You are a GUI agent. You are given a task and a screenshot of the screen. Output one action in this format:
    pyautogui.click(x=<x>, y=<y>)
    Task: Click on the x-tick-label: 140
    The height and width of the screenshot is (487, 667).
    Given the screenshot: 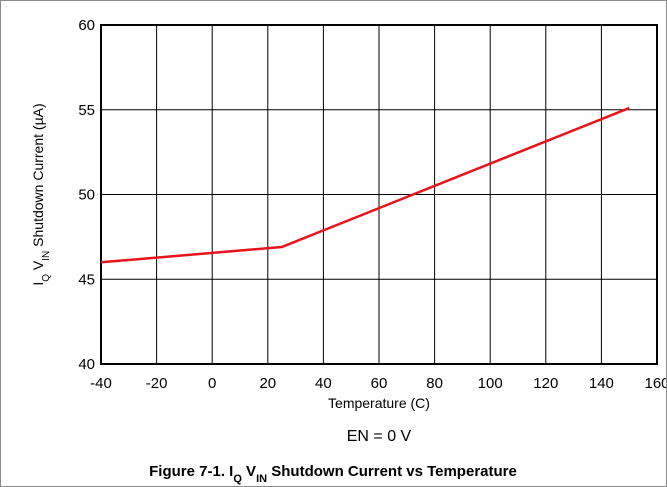 What is the action you would take?
    pyautogui.click(x=601, y=383)
    